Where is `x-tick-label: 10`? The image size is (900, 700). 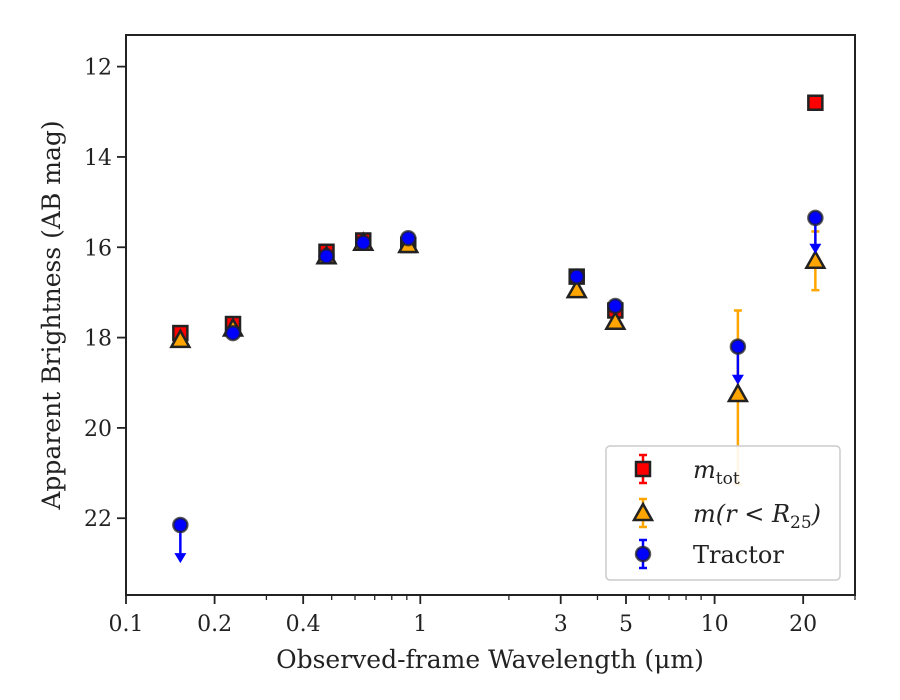
x-tick-label: 10 is located at coordinates (715, 624).